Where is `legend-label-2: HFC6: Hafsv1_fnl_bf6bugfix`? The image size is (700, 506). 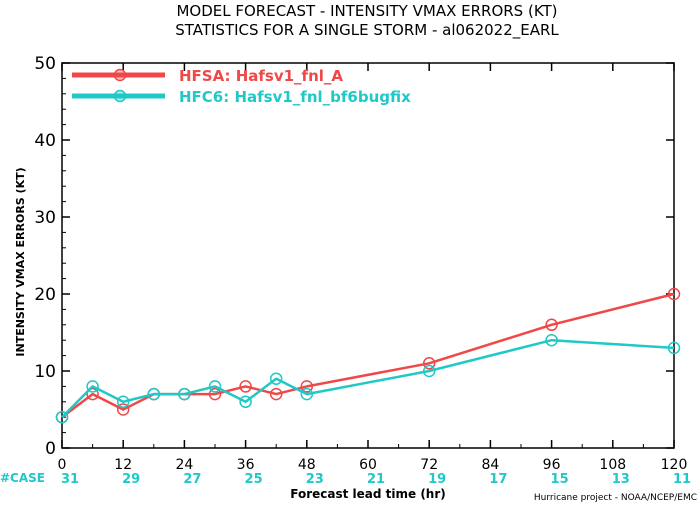
legend-label-2: HFC6: Hafsv1_fnl_bf6bugfix is located at coordinates (295, 97).